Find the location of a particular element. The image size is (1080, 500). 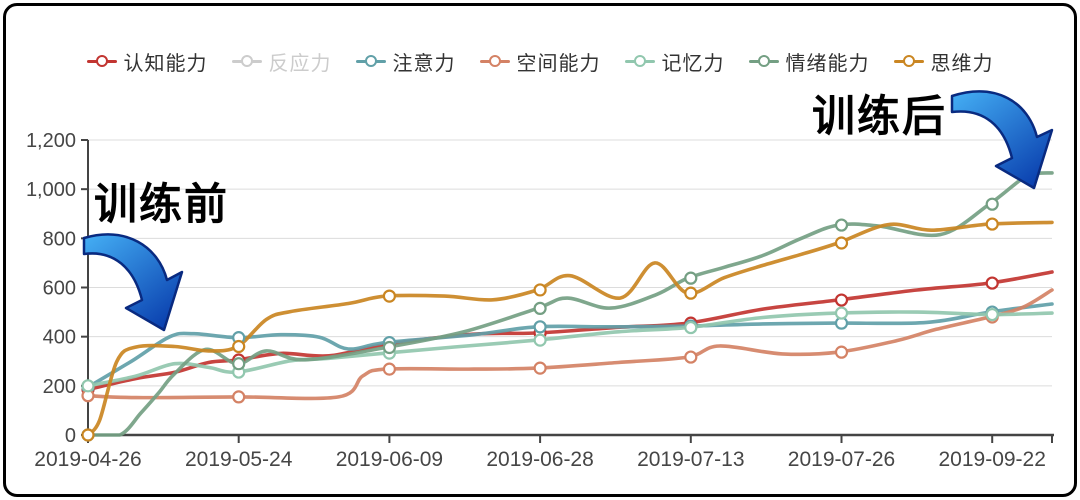

legend-item-2: 注意力 is located at coordinates (405, 61).